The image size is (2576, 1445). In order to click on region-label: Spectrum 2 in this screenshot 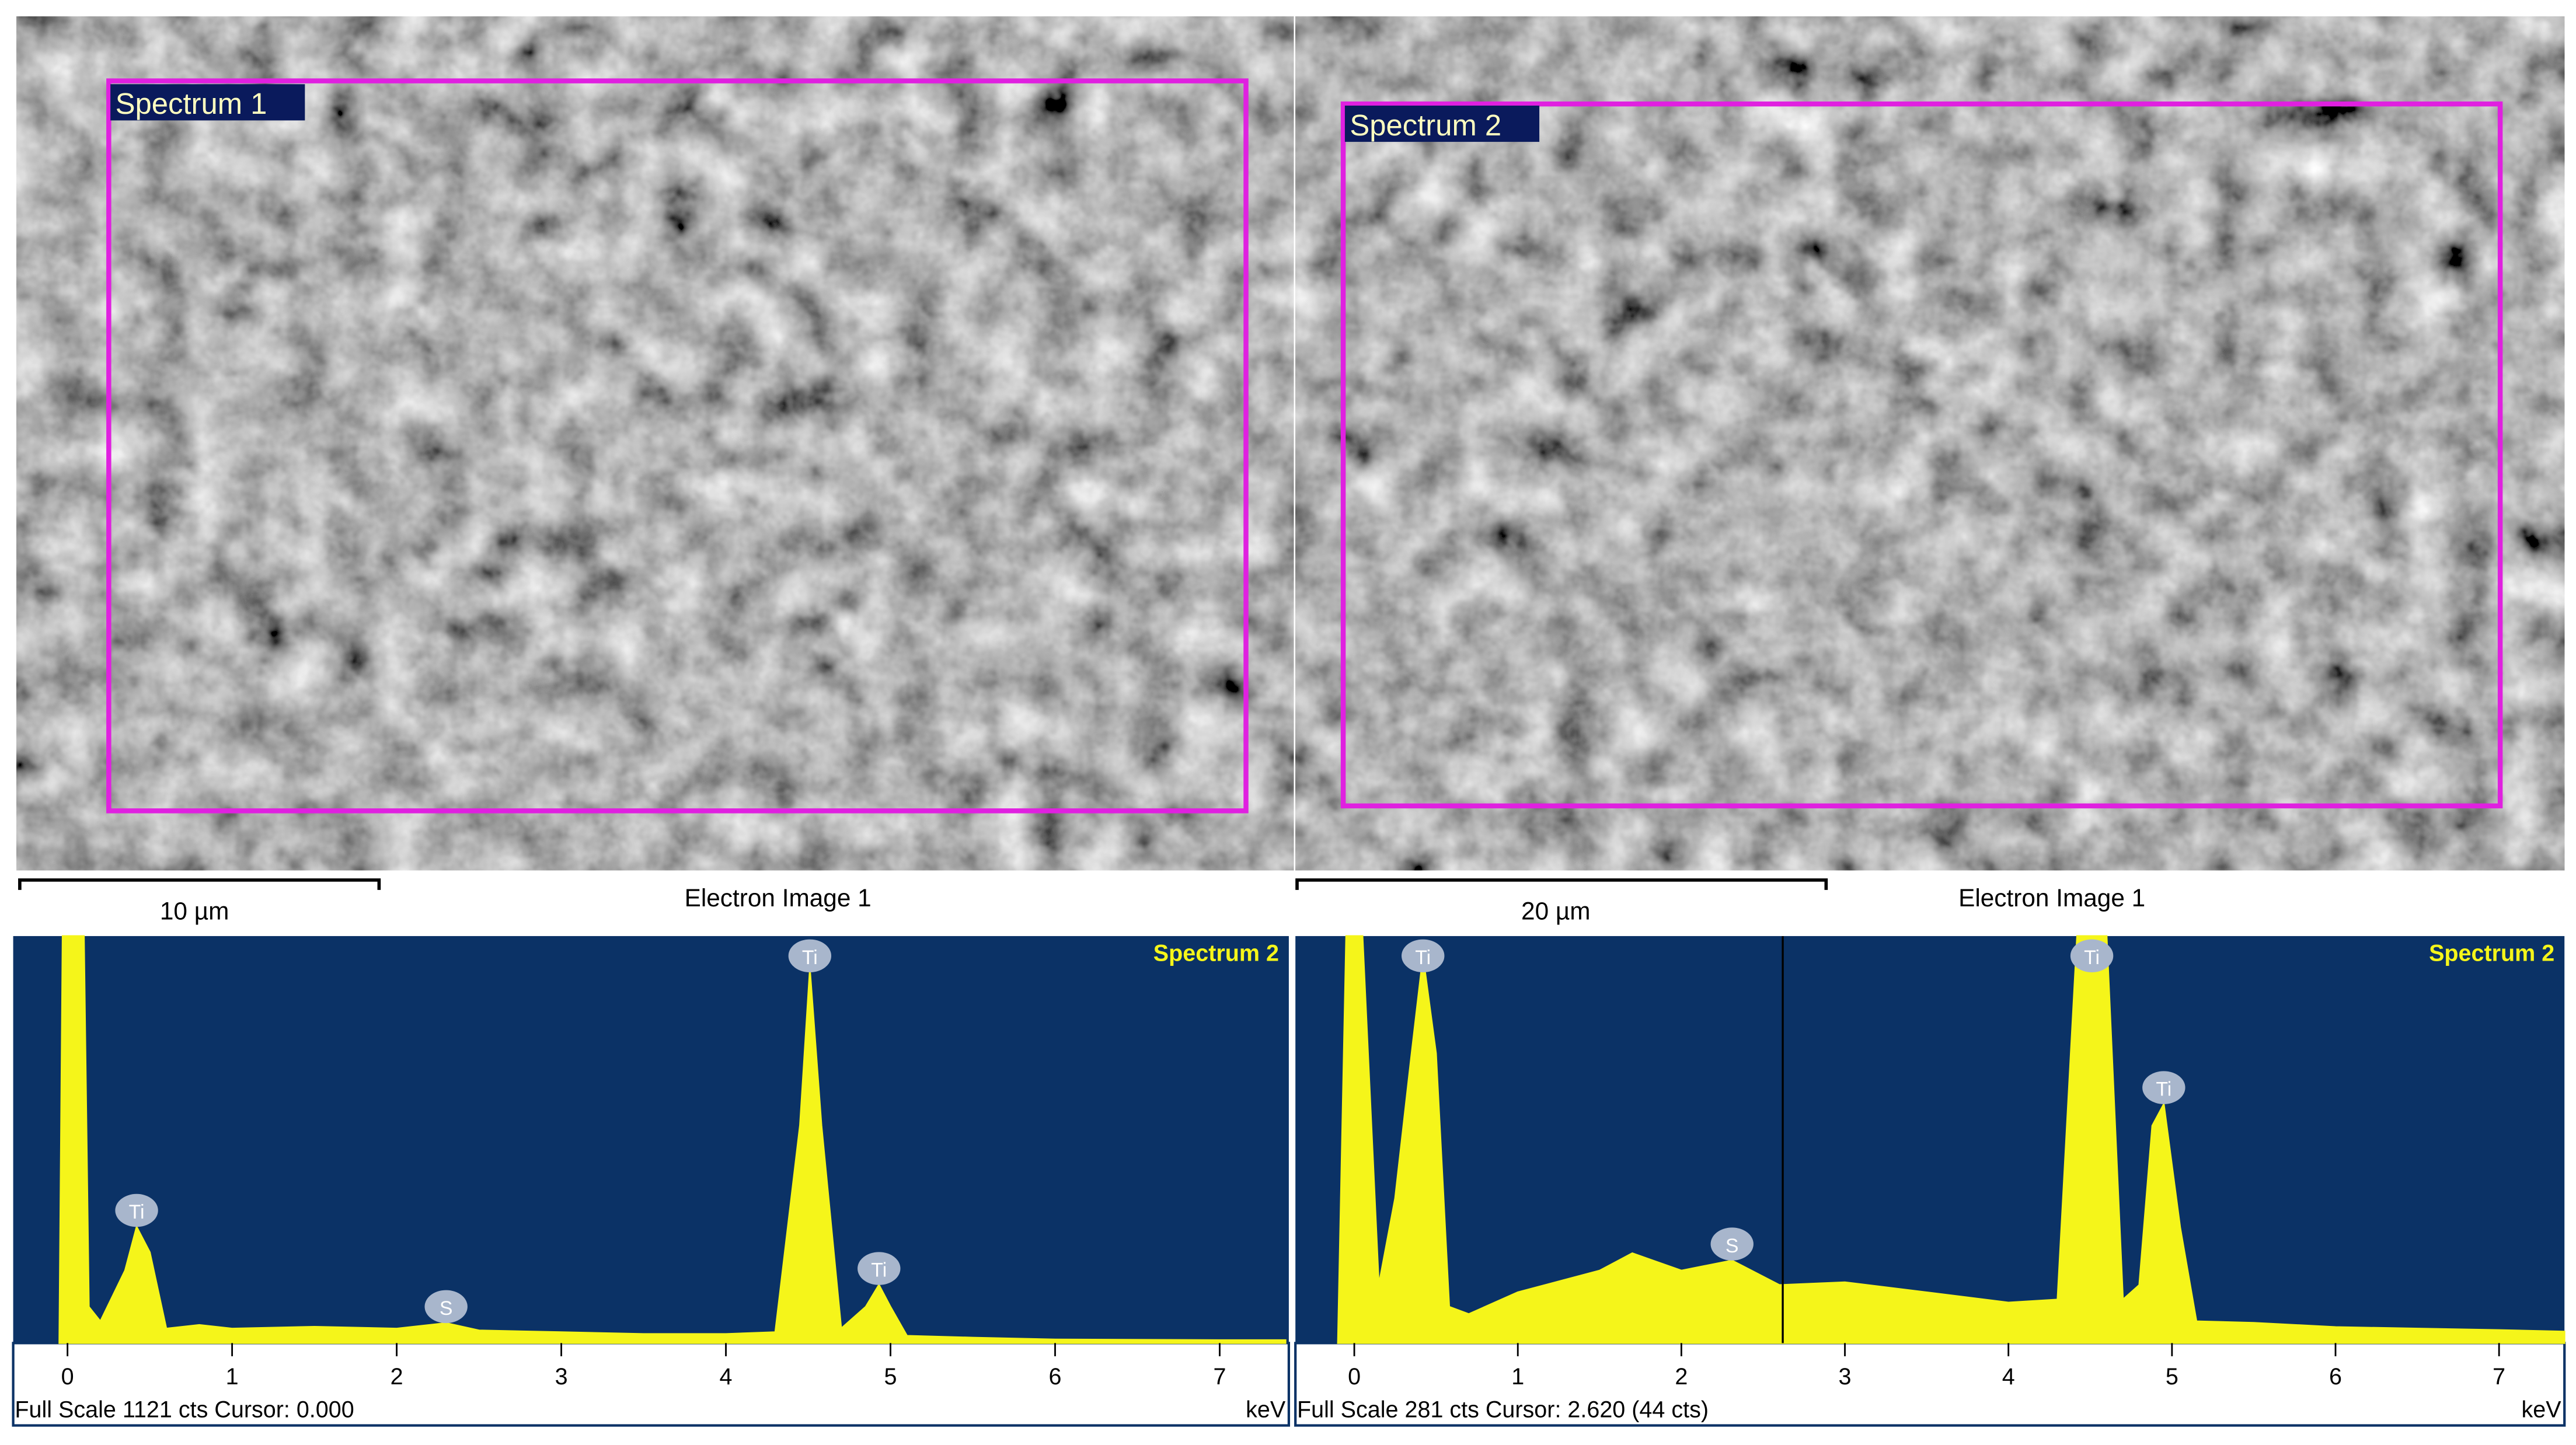, I will do `click(1426, 125)`.